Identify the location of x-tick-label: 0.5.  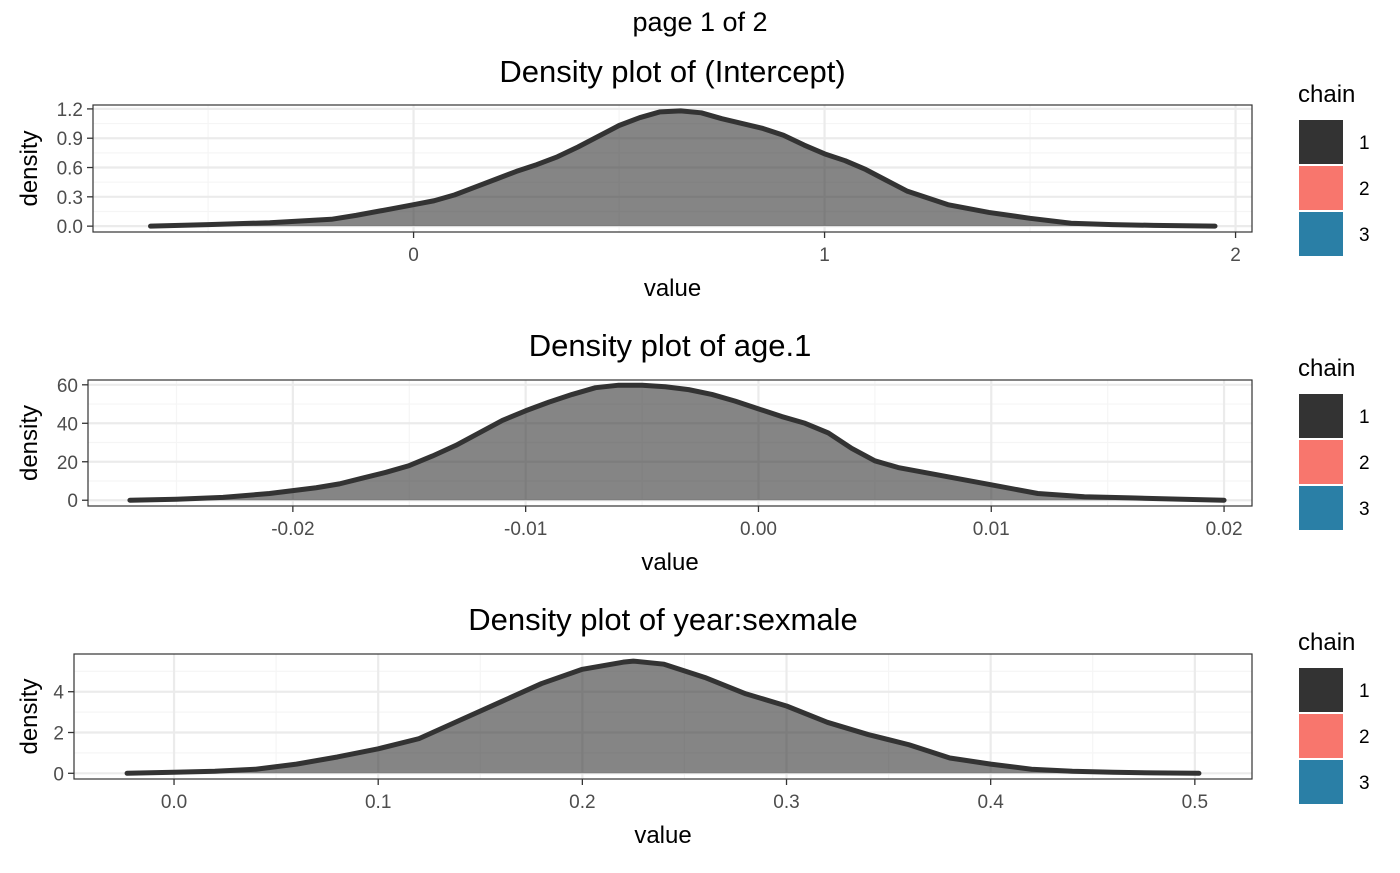
(1195, 802).